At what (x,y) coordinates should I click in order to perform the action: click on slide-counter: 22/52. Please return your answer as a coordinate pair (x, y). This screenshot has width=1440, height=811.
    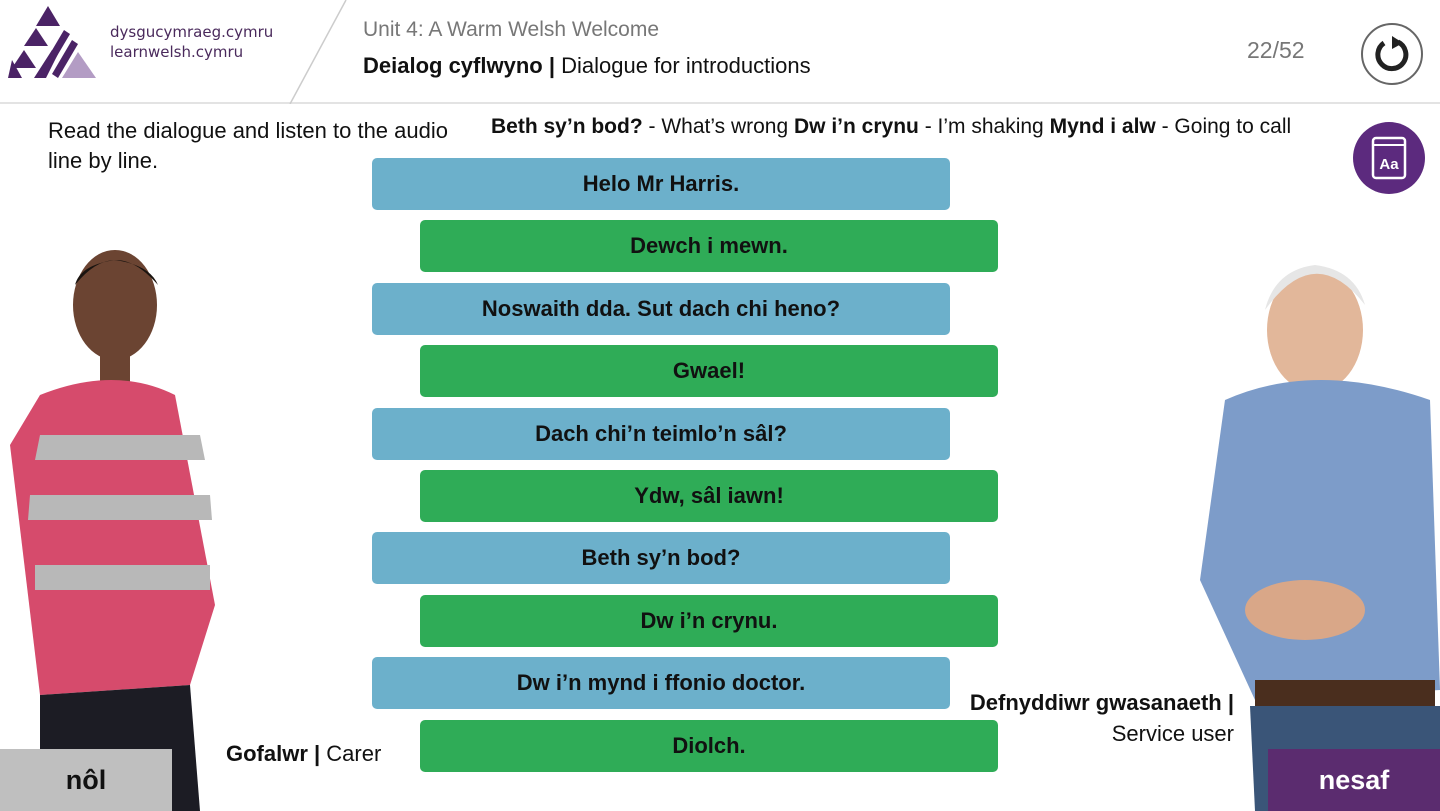
    Looking at the image, I should click on (1276, 50).